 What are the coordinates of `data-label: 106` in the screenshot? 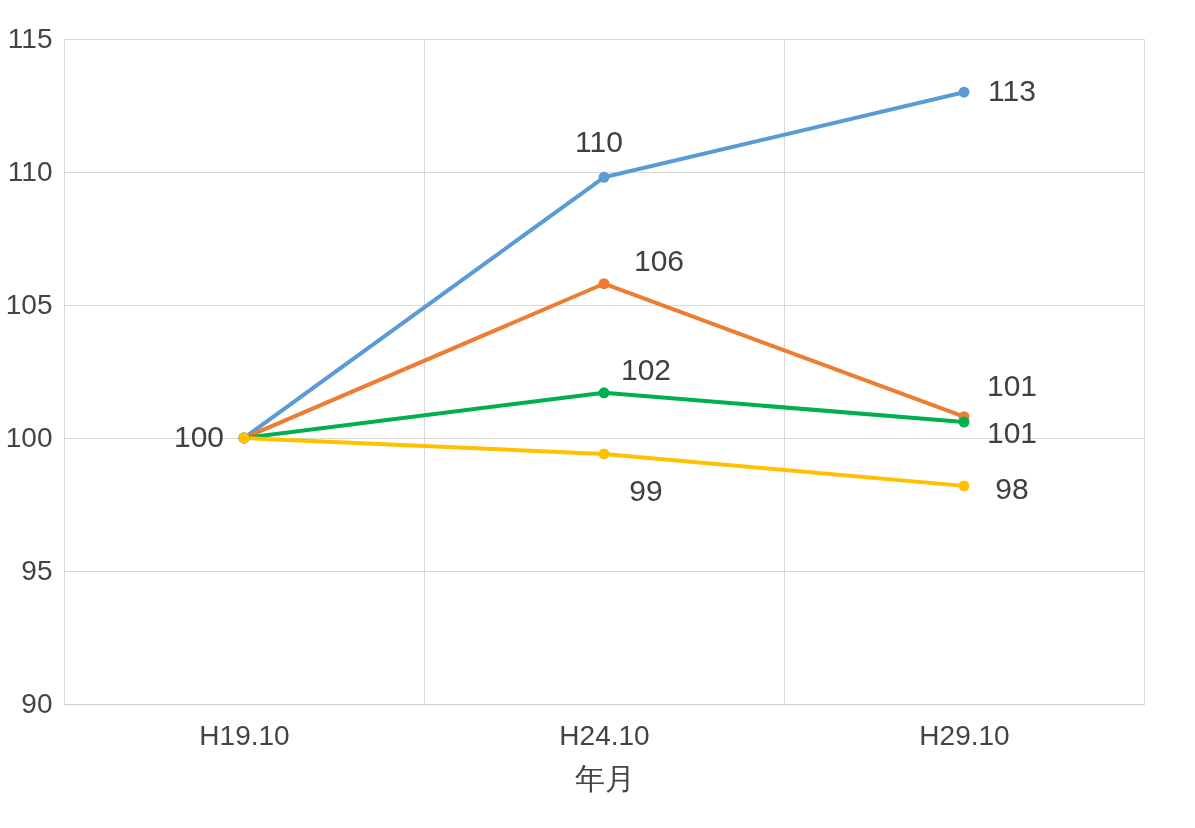 It's located at (659, 260).